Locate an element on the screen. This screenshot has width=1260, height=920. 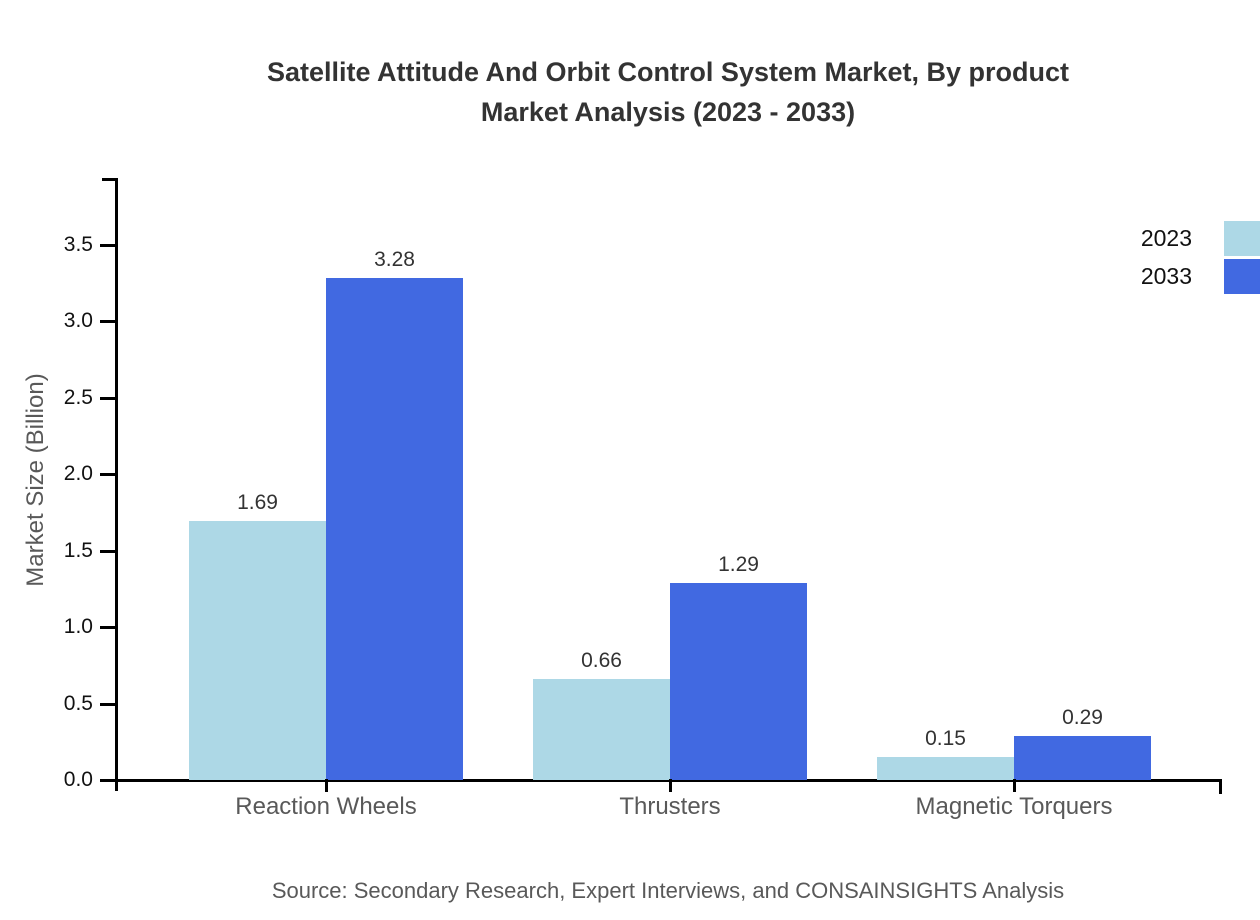
y-axis-top-cap is located at coordinates (108, 179).